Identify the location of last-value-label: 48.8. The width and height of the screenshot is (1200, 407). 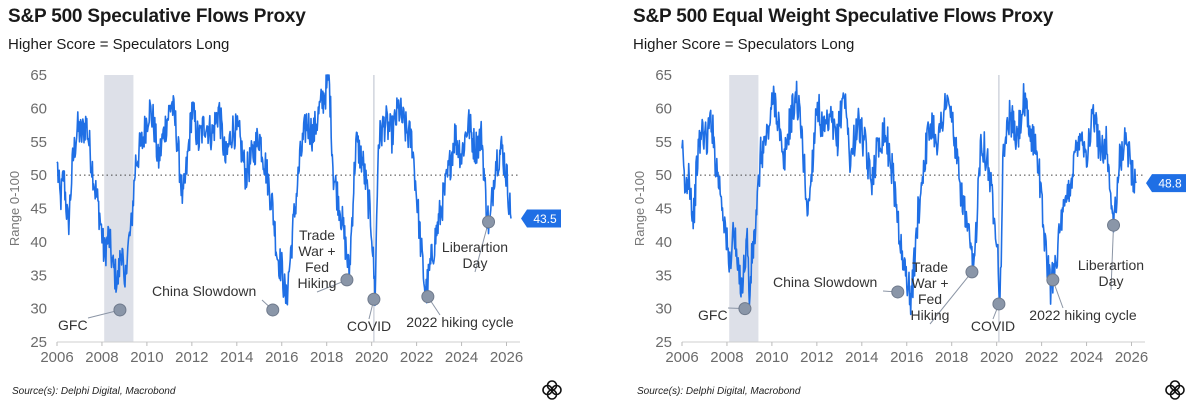
(1170, 184).